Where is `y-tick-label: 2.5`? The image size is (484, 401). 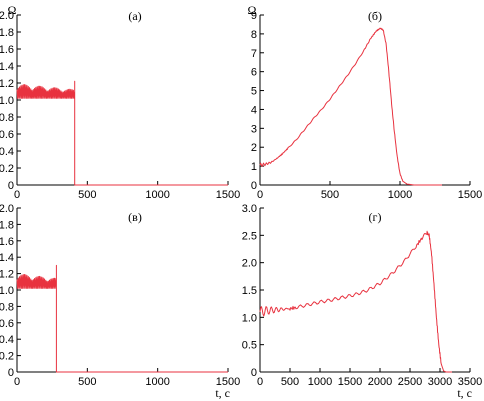 y-tick-label: 2.5 is located at coordinates (249, 236).